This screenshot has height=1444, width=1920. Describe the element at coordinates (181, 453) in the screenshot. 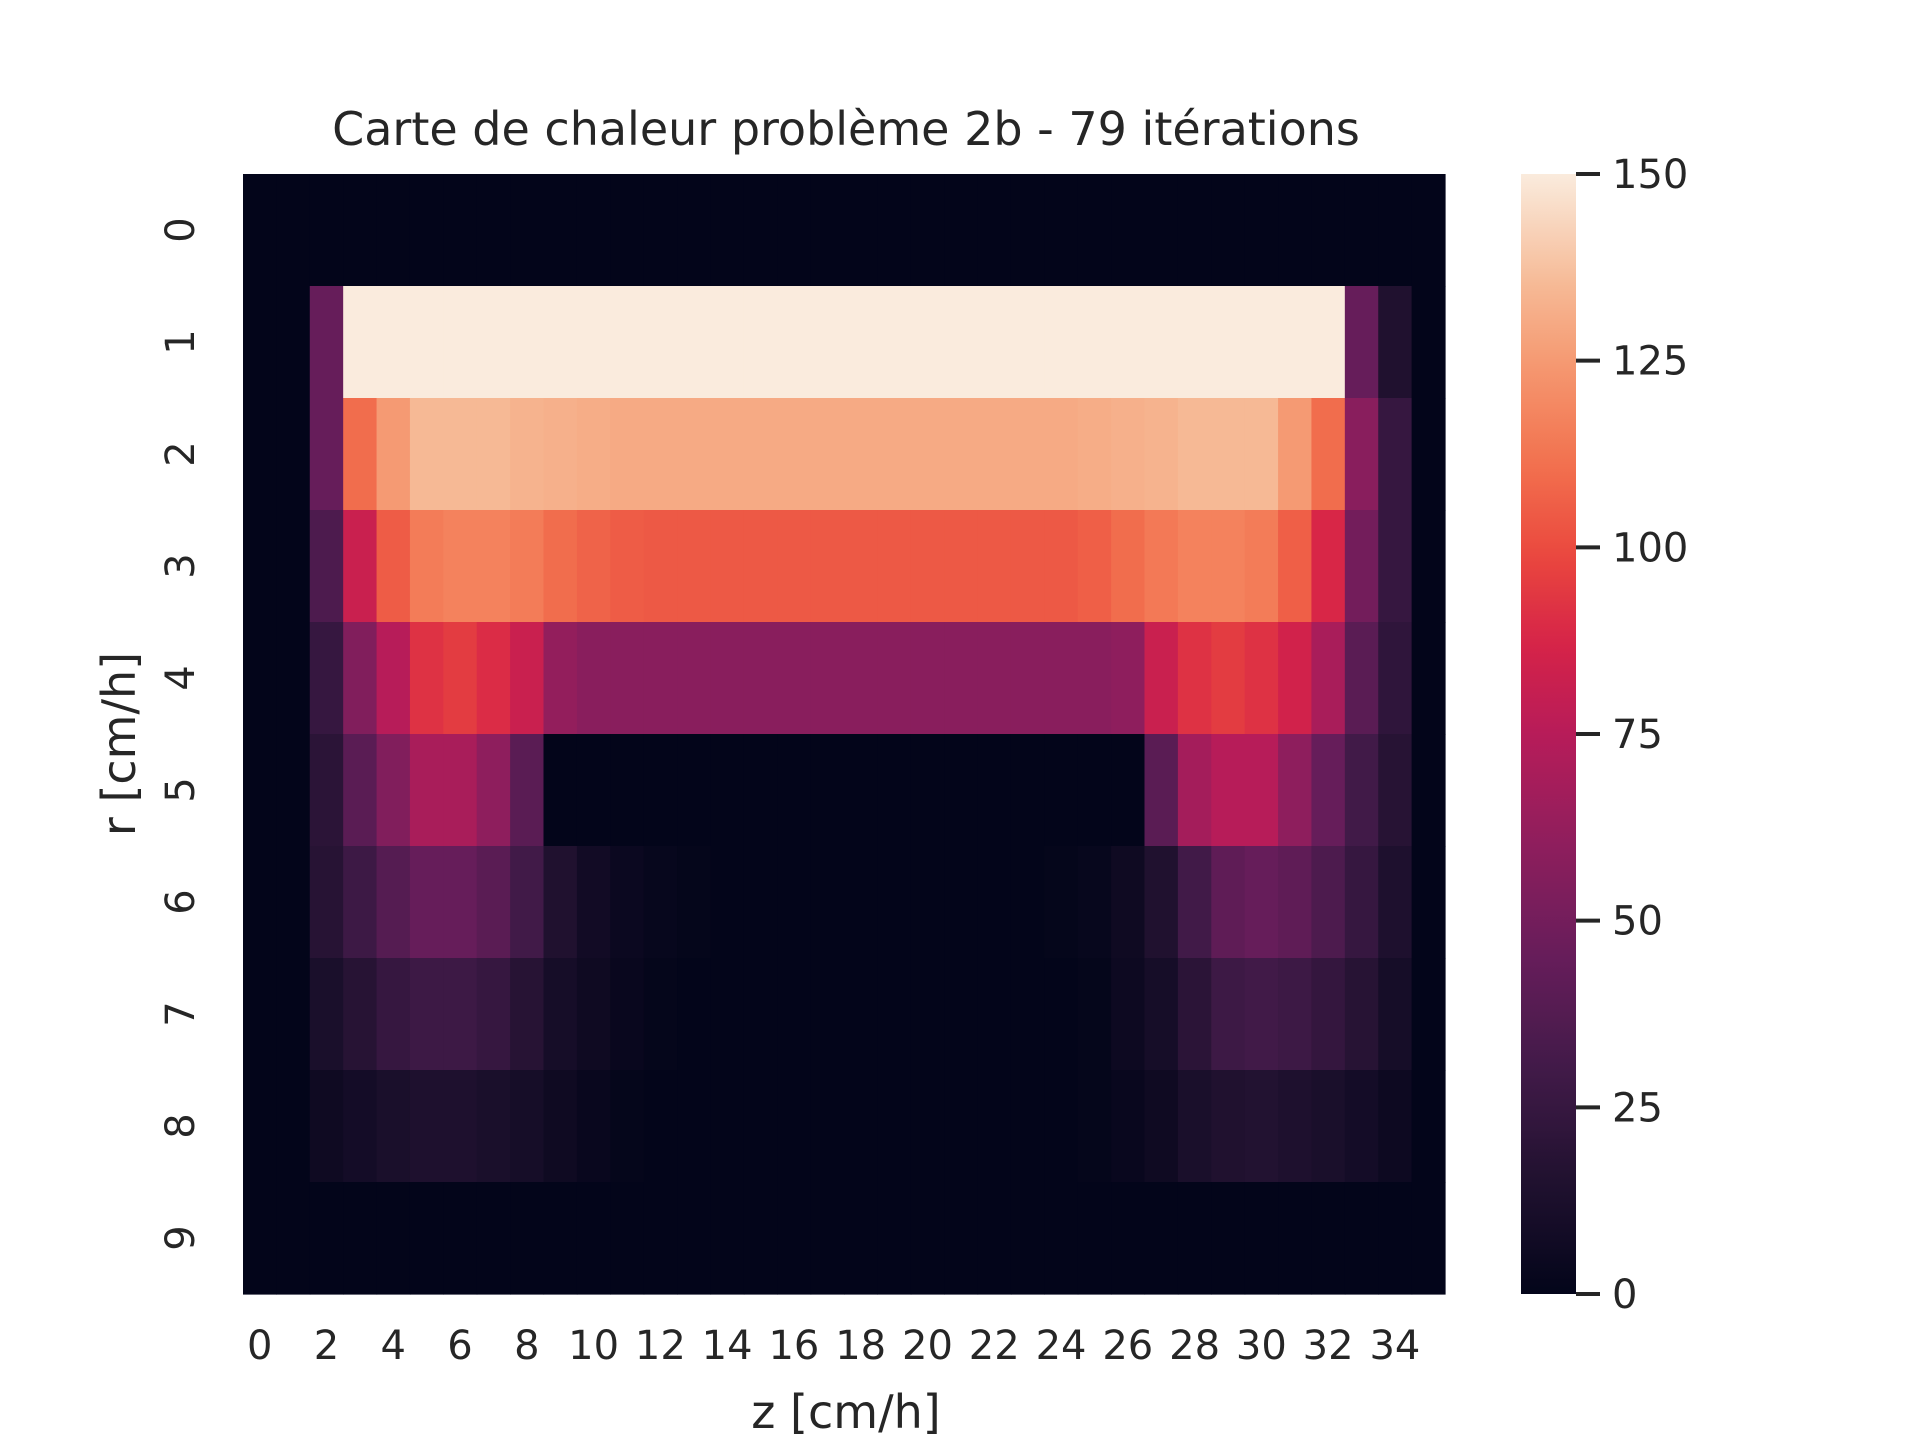

I see `y-tick-label: 2` at that location.